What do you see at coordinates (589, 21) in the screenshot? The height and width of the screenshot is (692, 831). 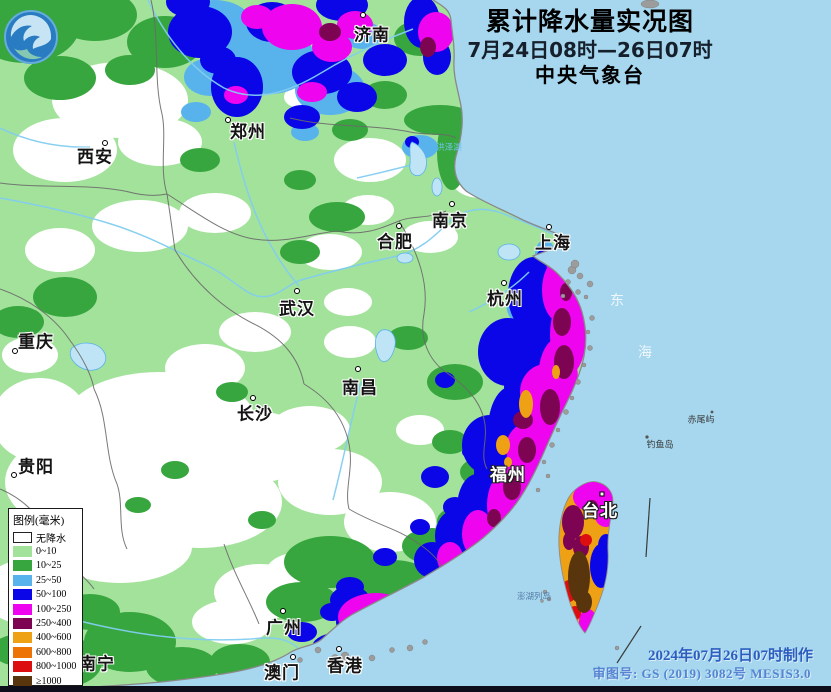 I see `page-title: 累计降水量实况图` at bounding box center [589, 21].